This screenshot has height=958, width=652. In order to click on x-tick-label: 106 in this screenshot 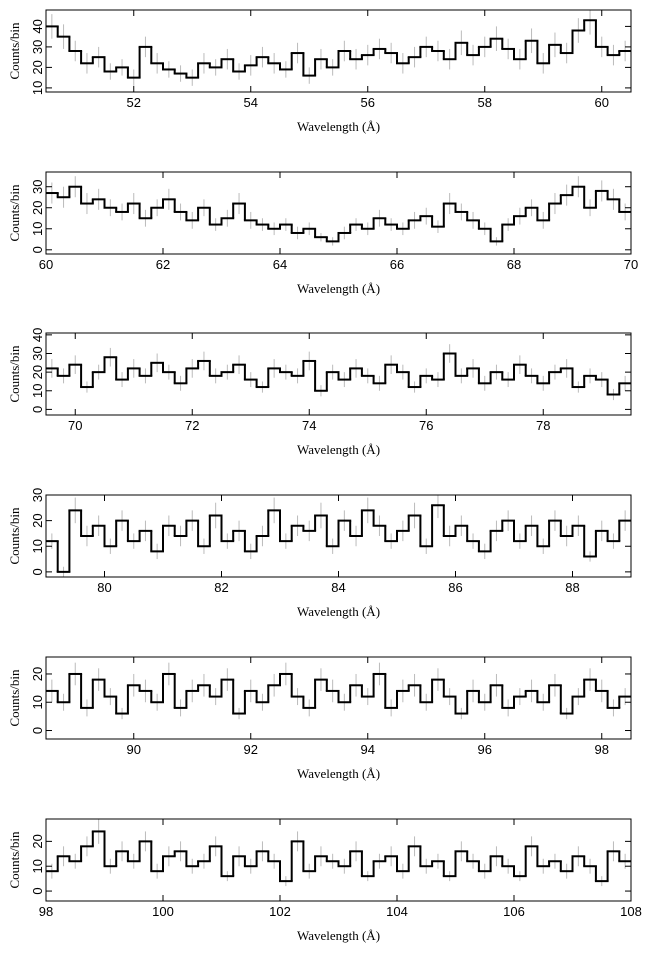, I will do `click(514, 911)`.